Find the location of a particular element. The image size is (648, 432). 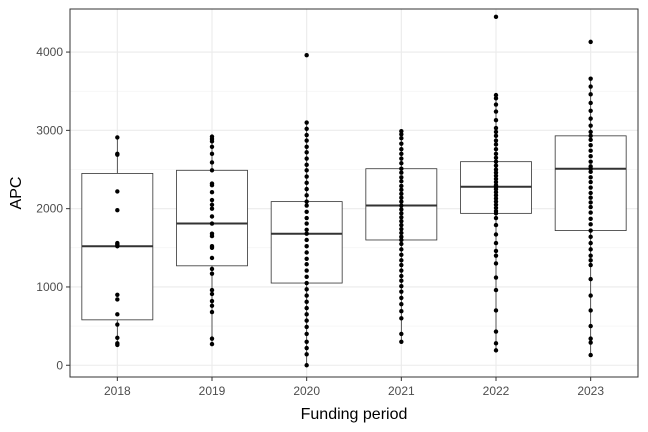

y-tick-label: 0 is located at coordinates (59, 365).